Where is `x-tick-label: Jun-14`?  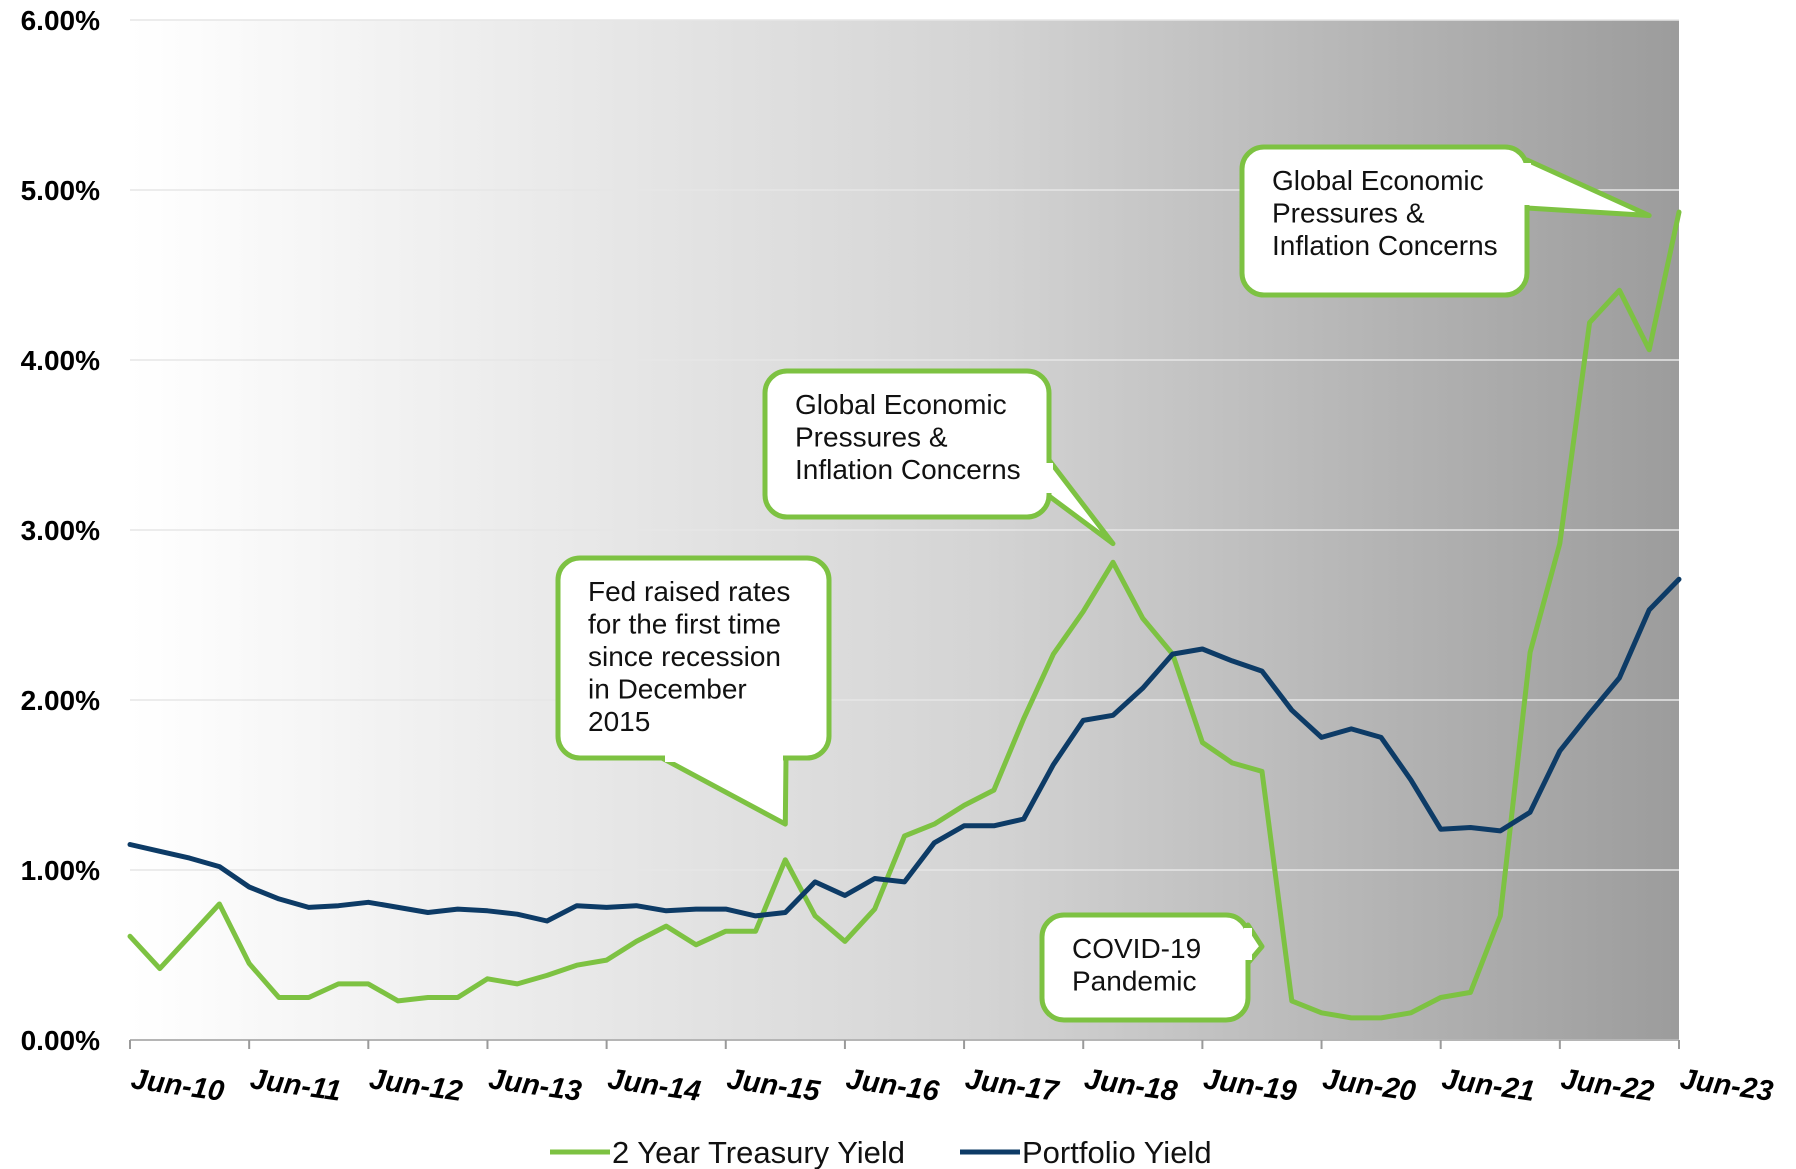 x-tick-label: Jun-14 is located at coordinates (654, 1085).